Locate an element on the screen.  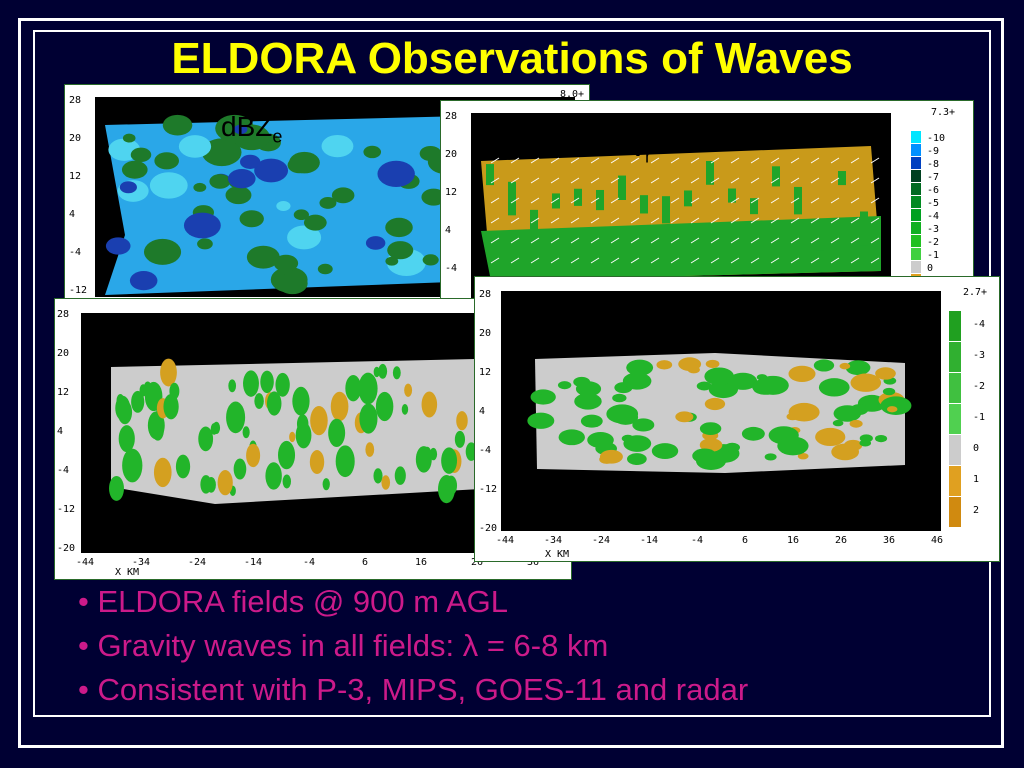
vort-xtick-label: -14 is located at coordinates (649, 540).